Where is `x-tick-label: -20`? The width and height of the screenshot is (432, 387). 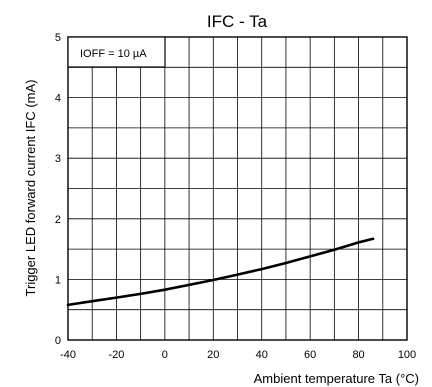
x-tick-label: -20 is located at coordinates (116, 355).